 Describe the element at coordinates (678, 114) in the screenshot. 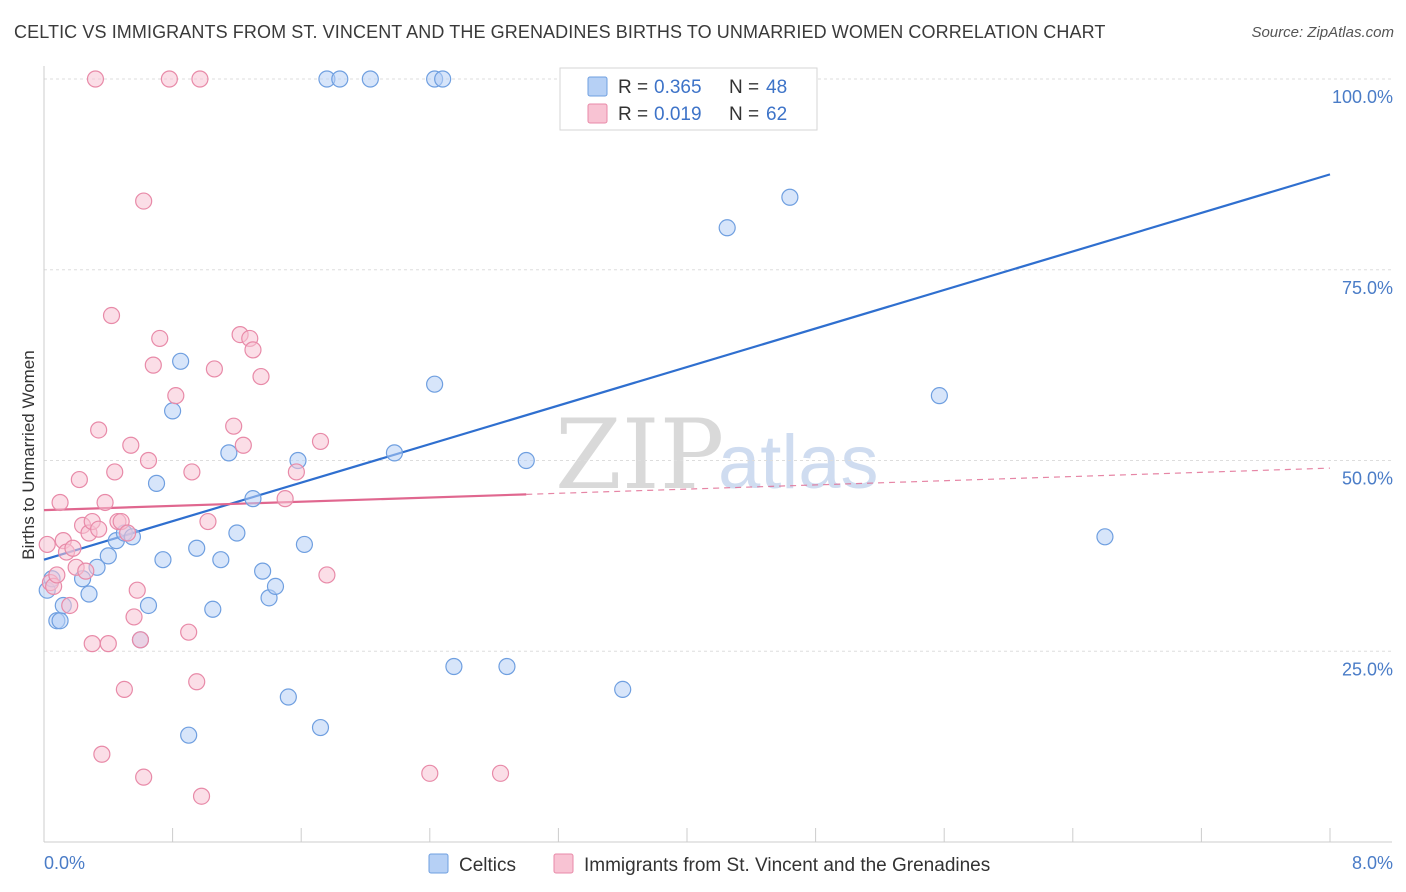

I see `legend-r-value-immigrants: 0.019` at that location.